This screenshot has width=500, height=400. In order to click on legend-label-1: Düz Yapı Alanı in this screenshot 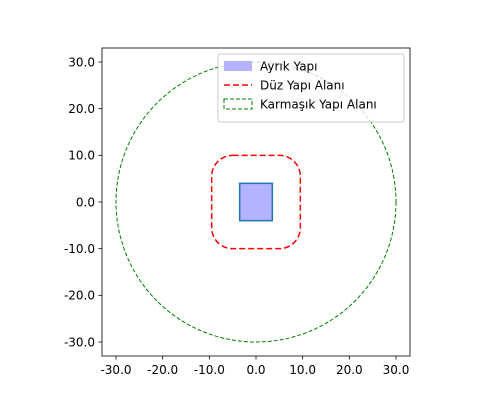, I will do `click(302, 85)`.